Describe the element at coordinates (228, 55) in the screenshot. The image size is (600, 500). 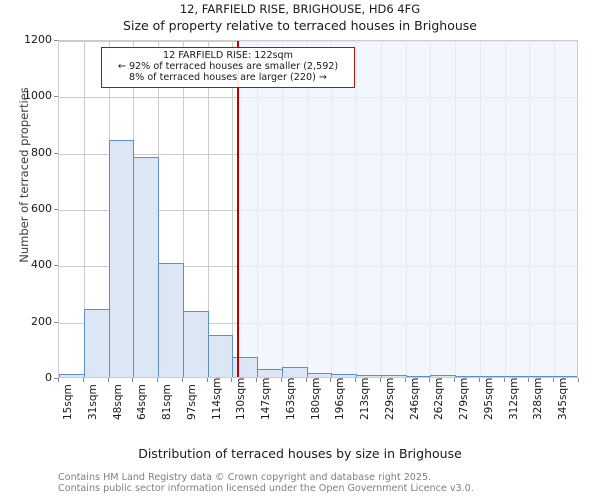
I see `annotation-line-1: 12 FARFIELD RISE: 122sqm` at that location.